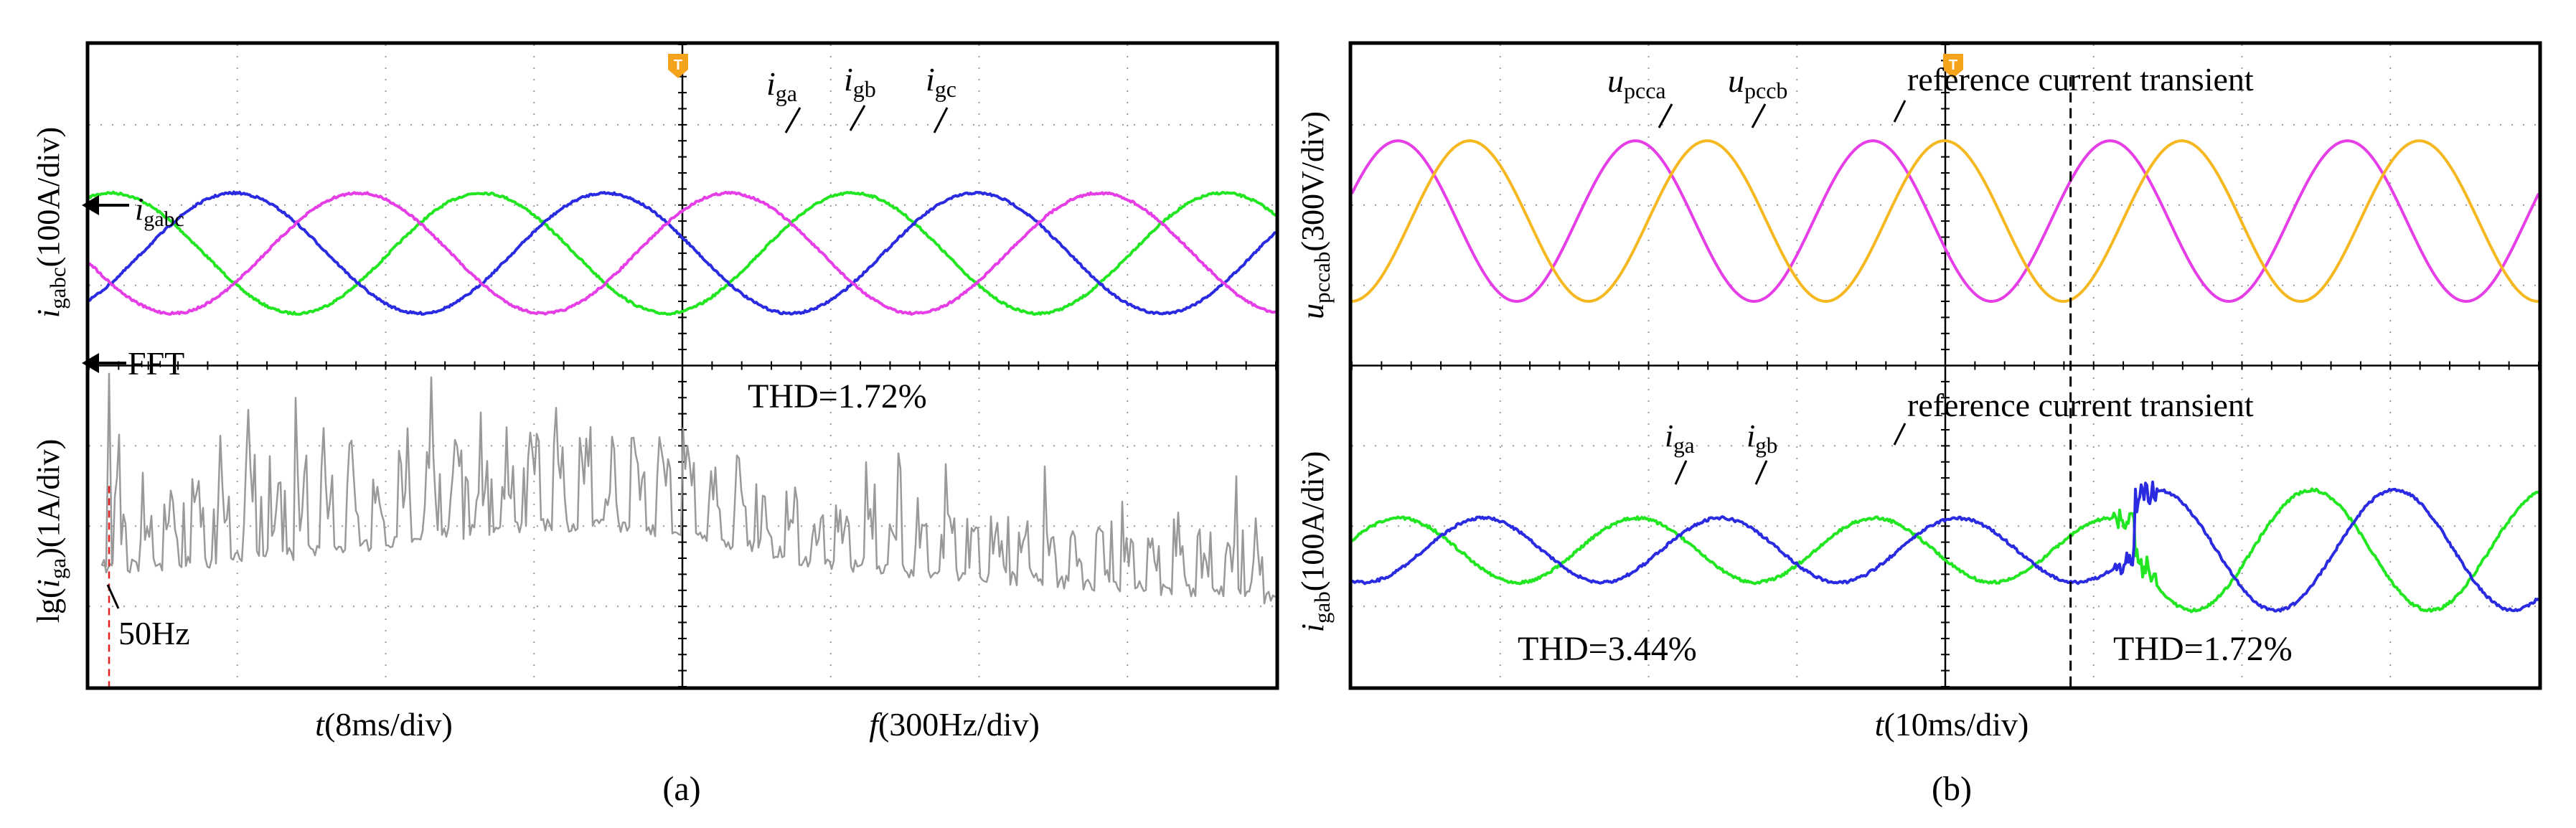  I want to click on label-igb-b-sub: gb, so click(1766, 446).